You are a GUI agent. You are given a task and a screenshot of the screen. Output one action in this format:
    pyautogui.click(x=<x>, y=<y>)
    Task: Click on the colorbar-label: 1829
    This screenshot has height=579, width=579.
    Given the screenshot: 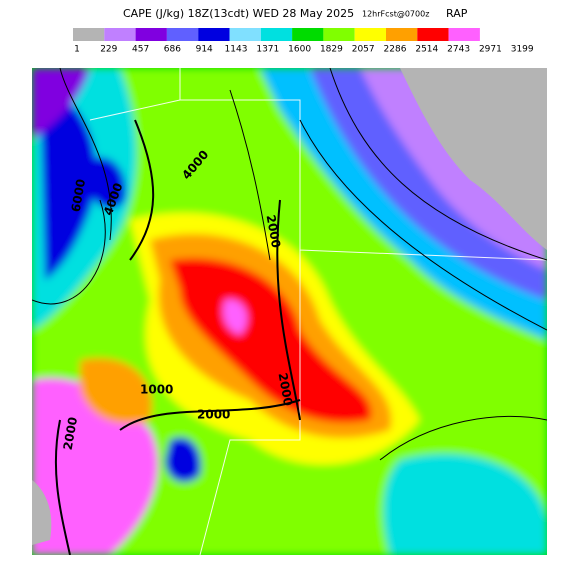 What is the action you would take?
    pyautogui.click(x=331, y=50)
    